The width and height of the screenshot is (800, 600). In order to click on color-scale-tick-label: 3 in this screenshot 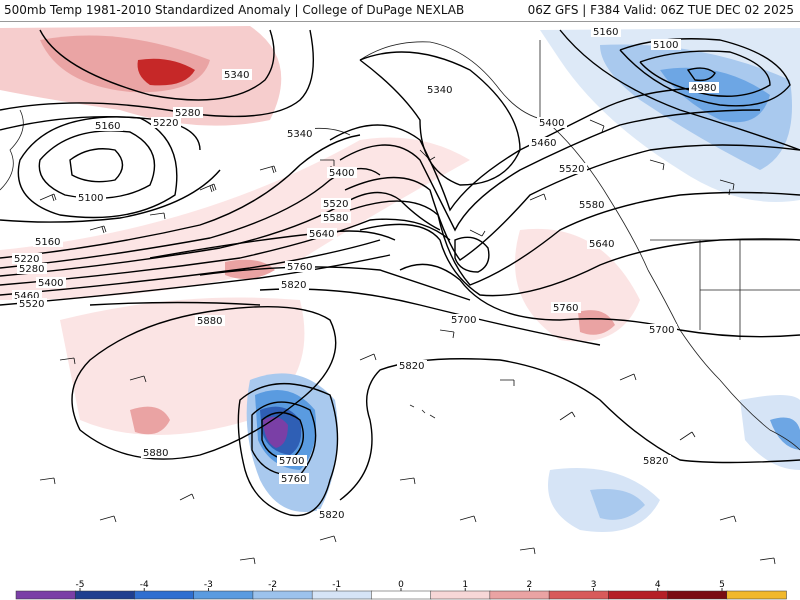, I will do `click(594, 585)`.